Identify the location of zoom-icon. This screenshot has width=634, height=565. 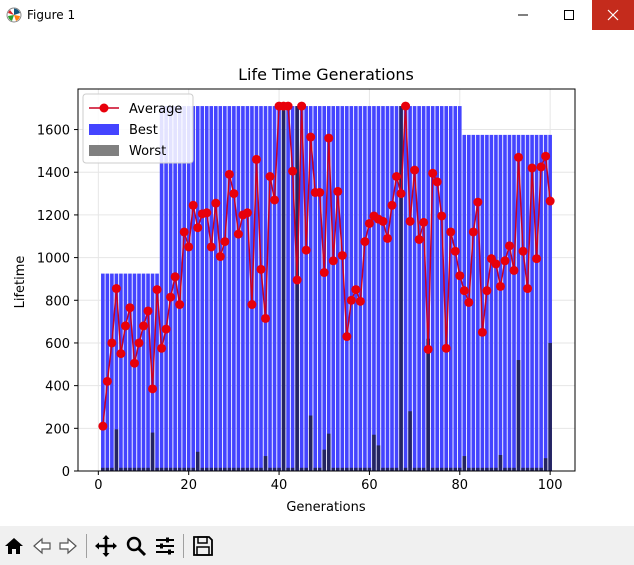
(136, 546).